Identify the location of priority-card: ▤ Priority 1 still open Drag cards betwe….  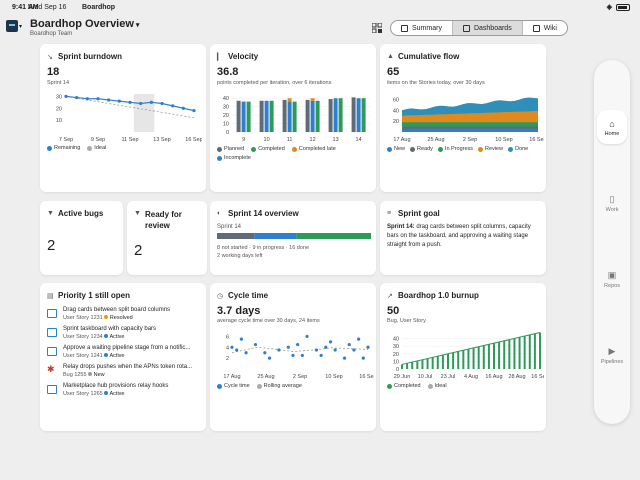
(123, 357).